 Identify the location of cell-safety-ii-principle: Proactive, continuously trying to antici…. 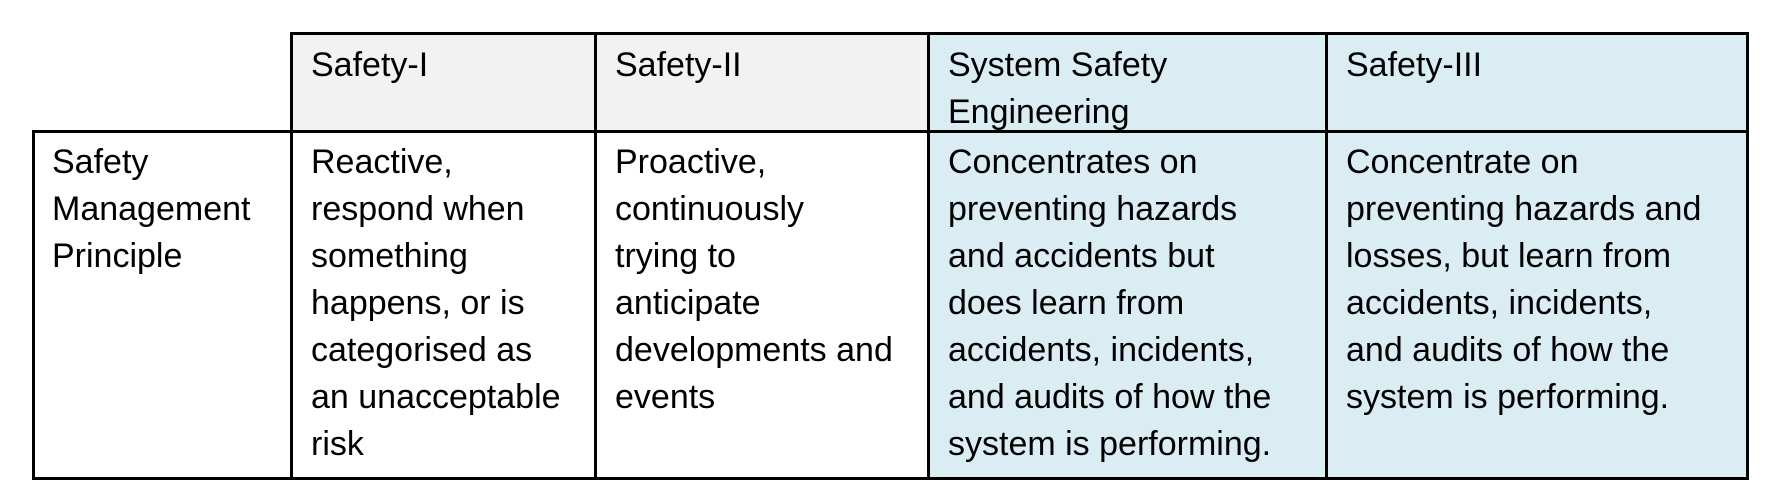
(761, 305).